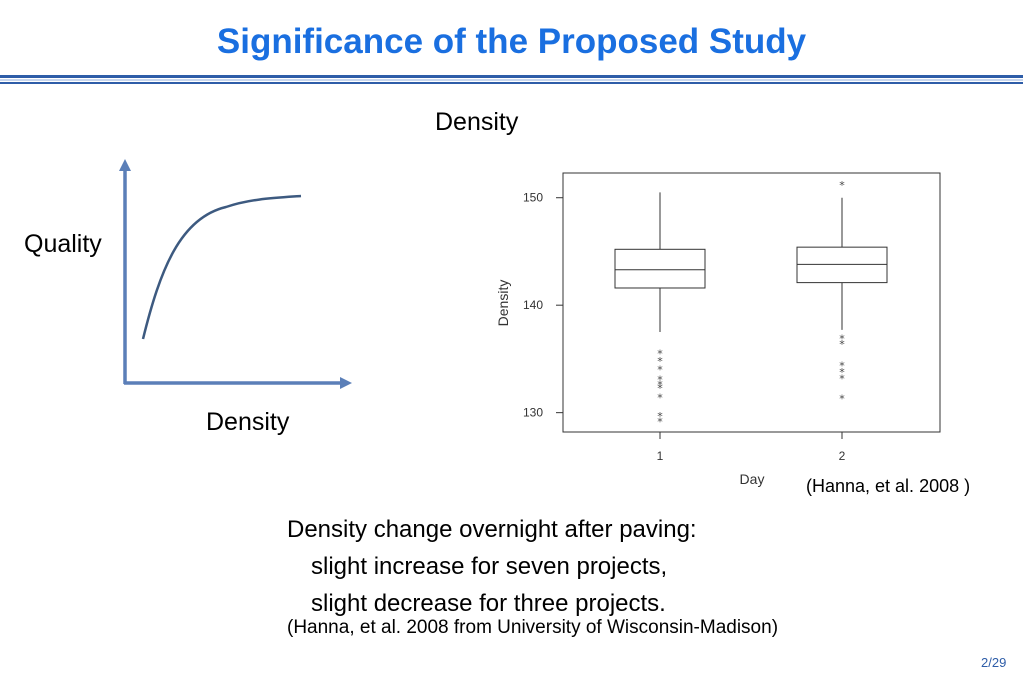 The image size is (1023, 682). Describe the element at coordinates (488, 603) in the screenshot. I see `summary-line-3: slight decrease for three projects.` at that location.